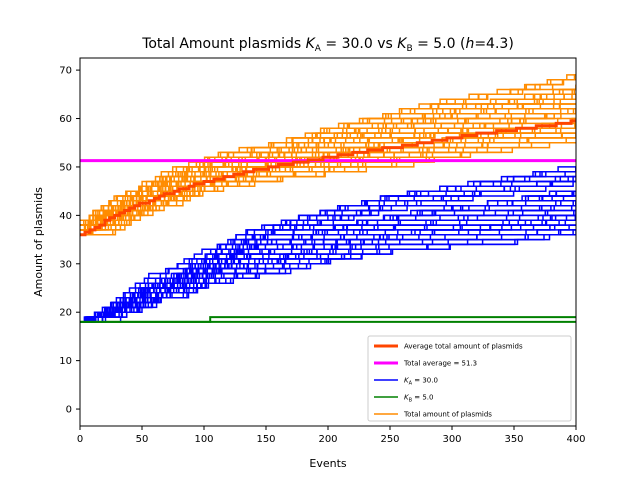 The image size is (640, 480). What do you see at coordinates (463, 347) in the screenshot?
I see `legend-label: Average total amount of plasmids` at bounding box center [463, 347].